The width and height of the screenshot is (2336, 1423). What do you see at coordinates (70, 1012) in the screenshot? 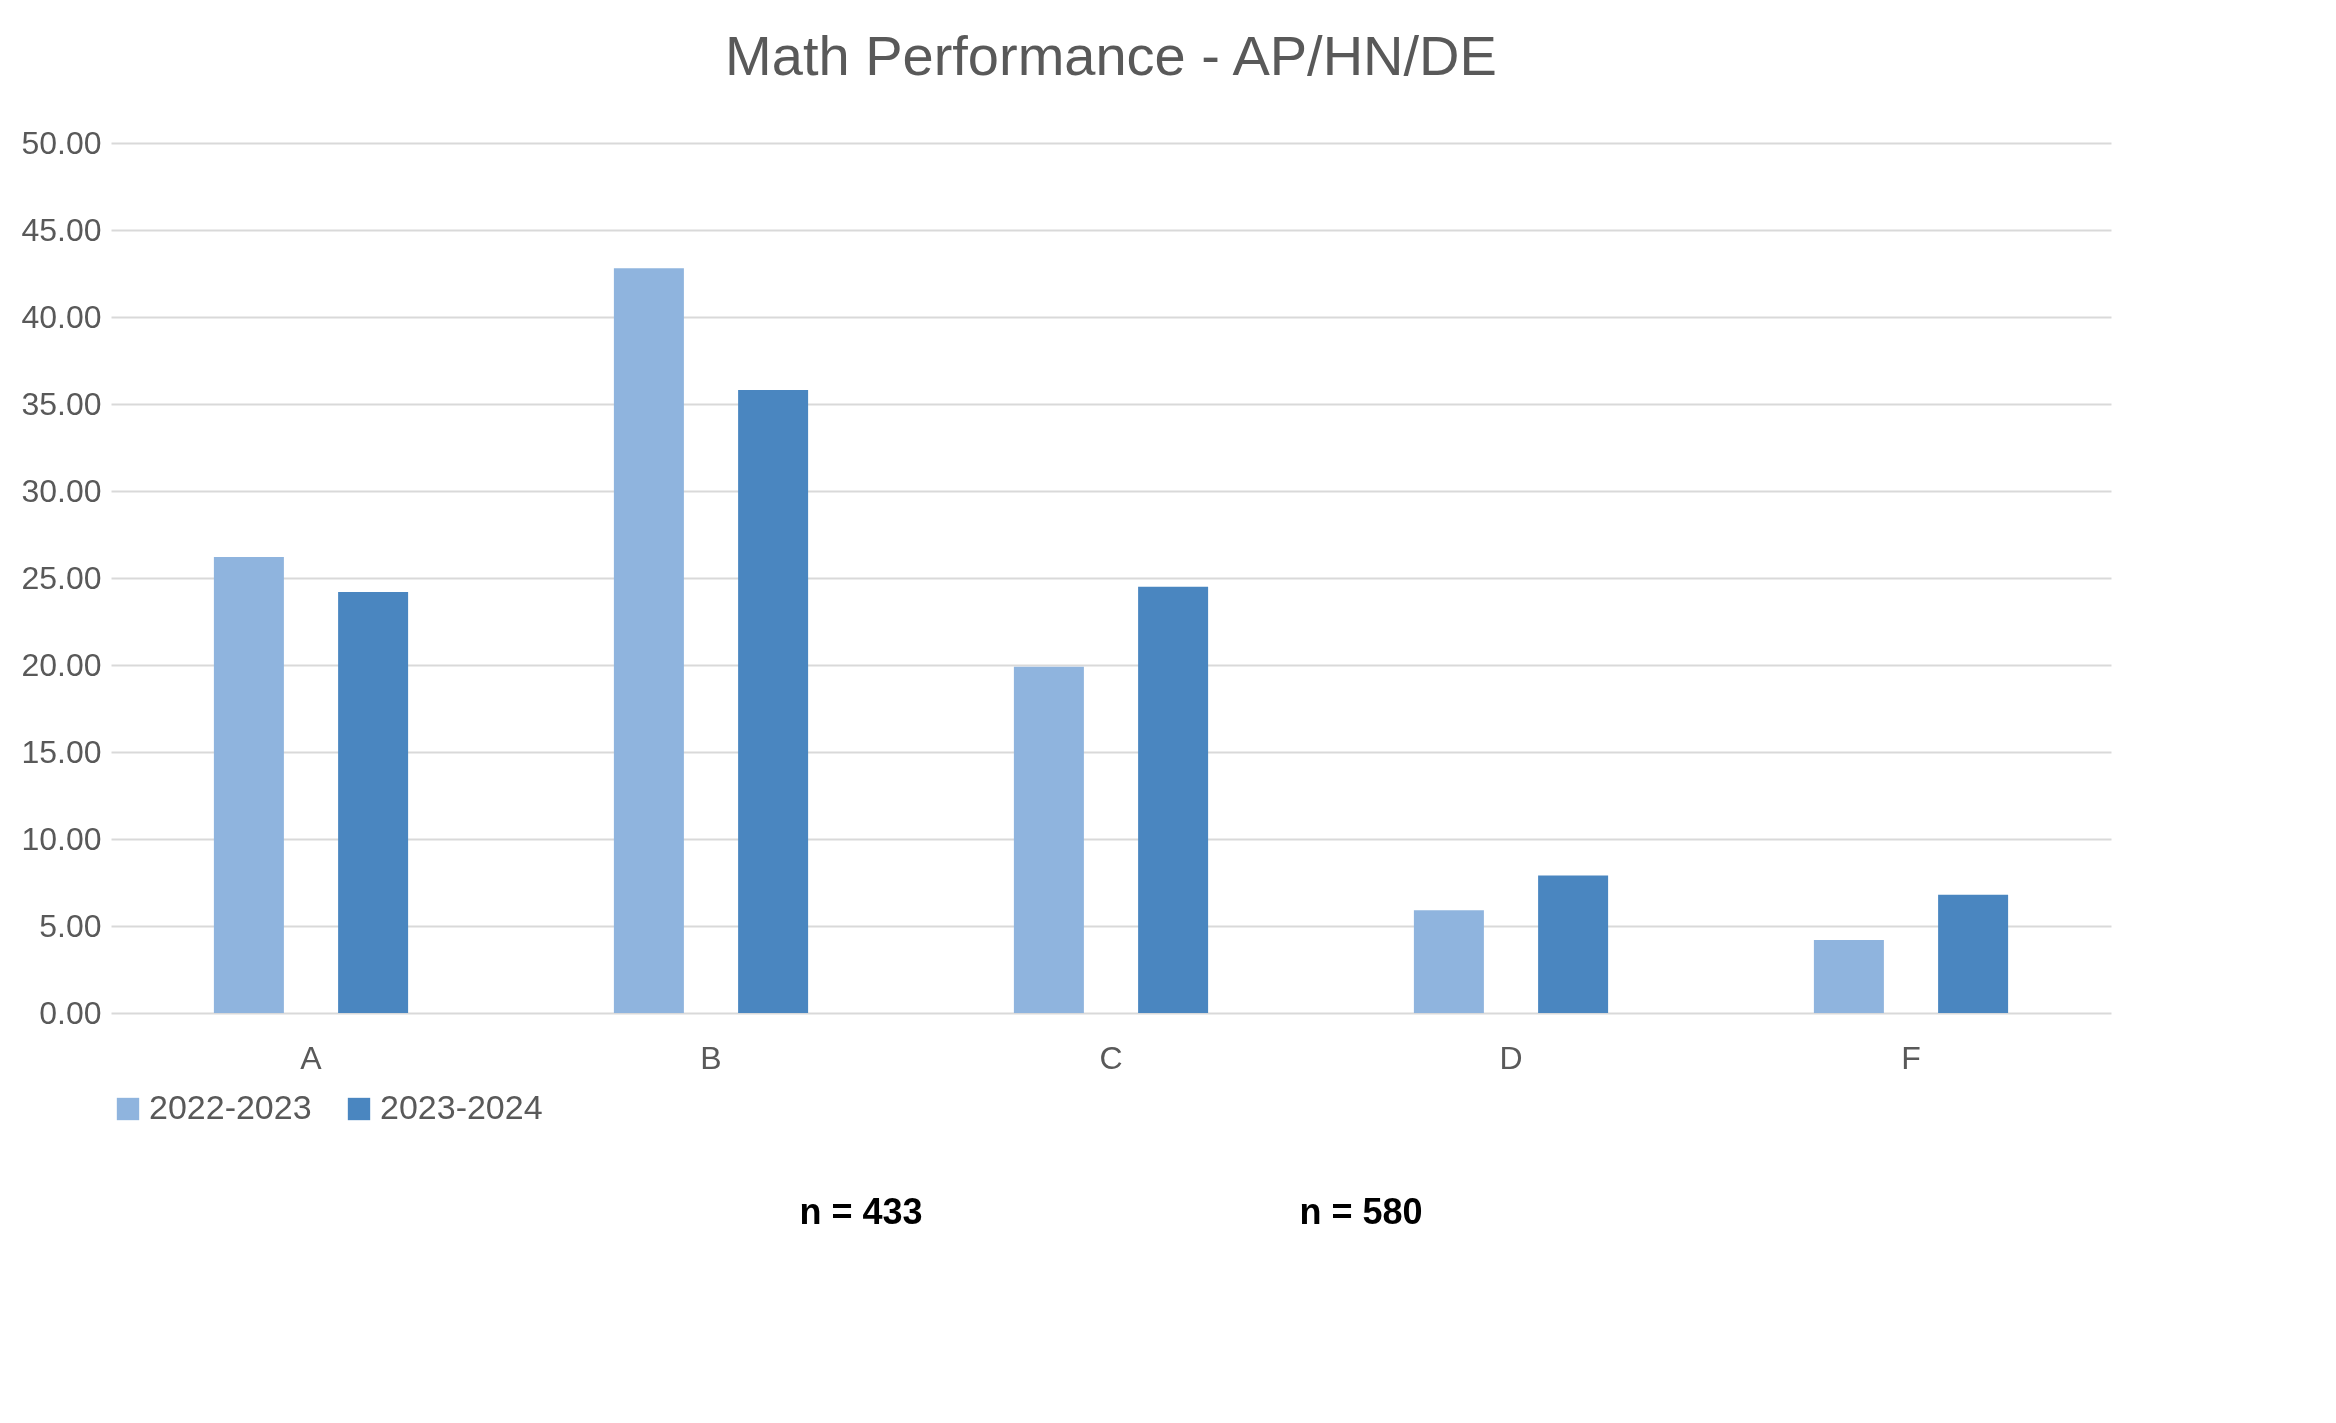
I see `y-tick-label: 0.00` at bounding box center [70, 1012].